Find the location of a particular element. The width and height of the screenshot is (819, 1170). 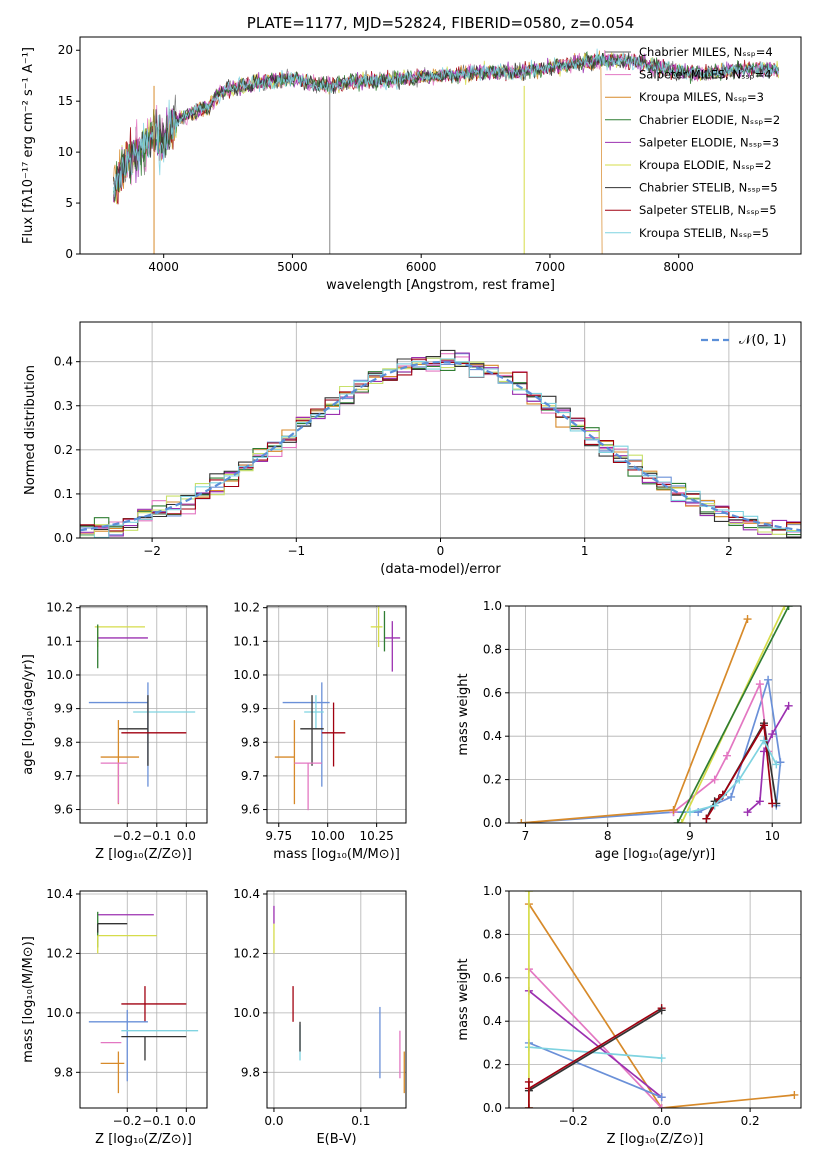

x-tick-label: 9 is located at coordinates (690, 836).